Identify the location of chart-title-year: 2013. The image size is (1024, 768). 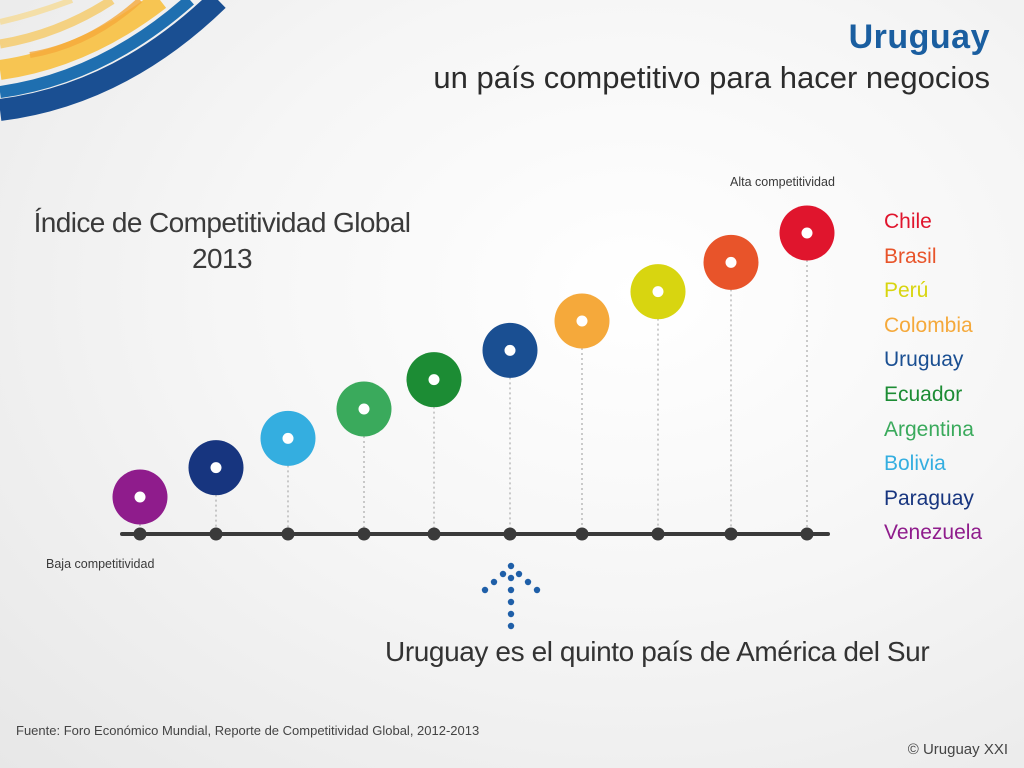
(222, 258).